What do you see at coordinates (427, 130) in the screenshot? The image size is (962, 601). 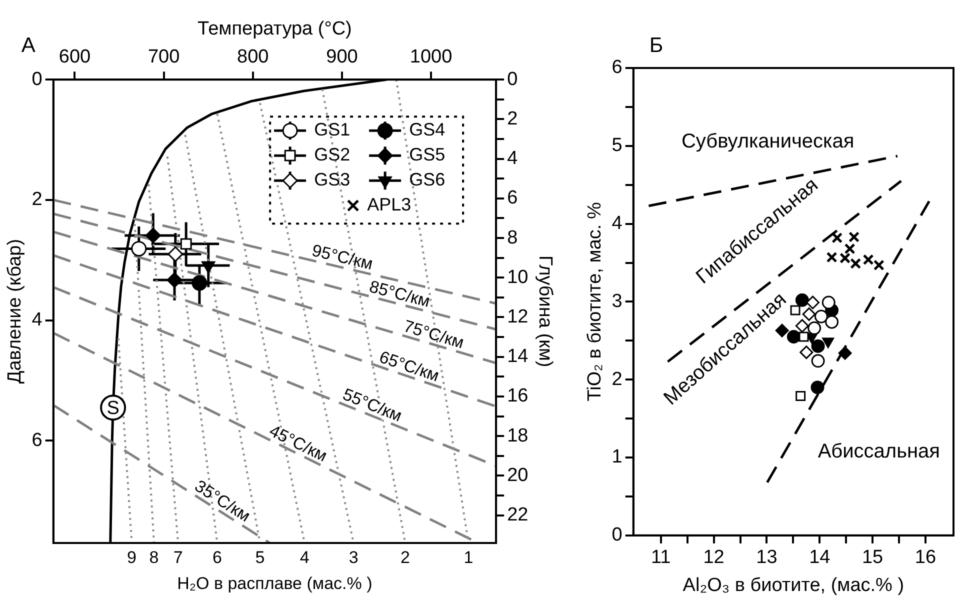 I see `legend-label: GS4` at bounding box center [427, 130].